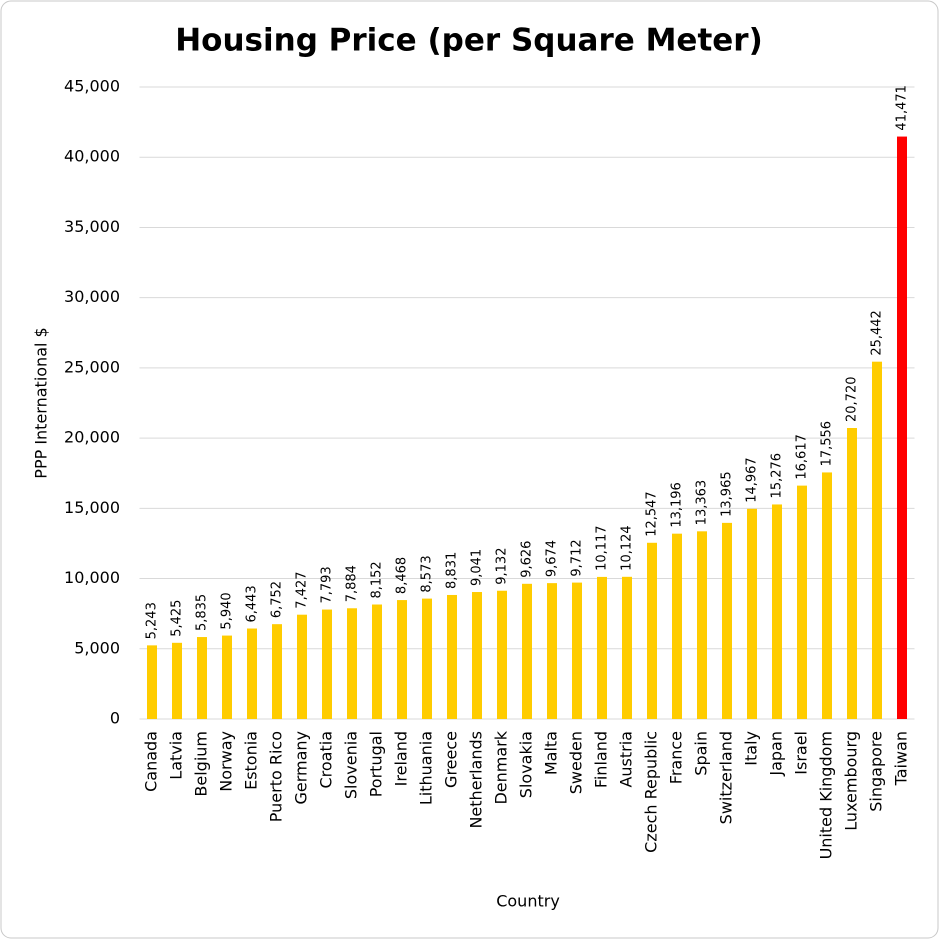 This screenshot has height=939, width=939. Describe the element at coordinates (502, 566) in the screenshot. I see `value-label: 9,132` at that location.